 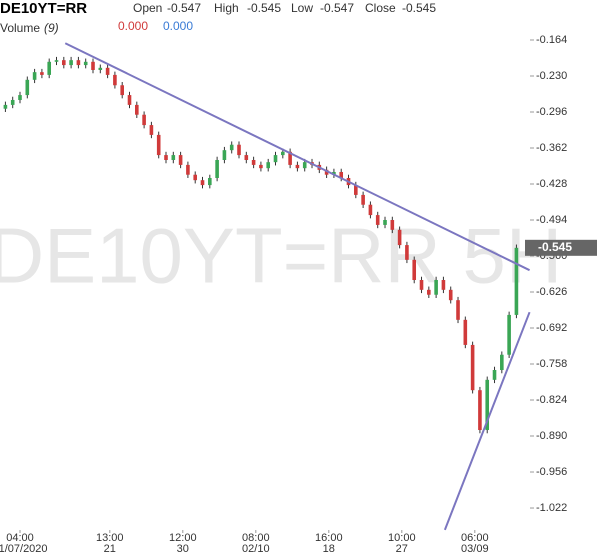 What do you see at coordinates (551, 472) in the screenshot?
I see `y-tick-label: -0.956` at bounding box center [551, 472].